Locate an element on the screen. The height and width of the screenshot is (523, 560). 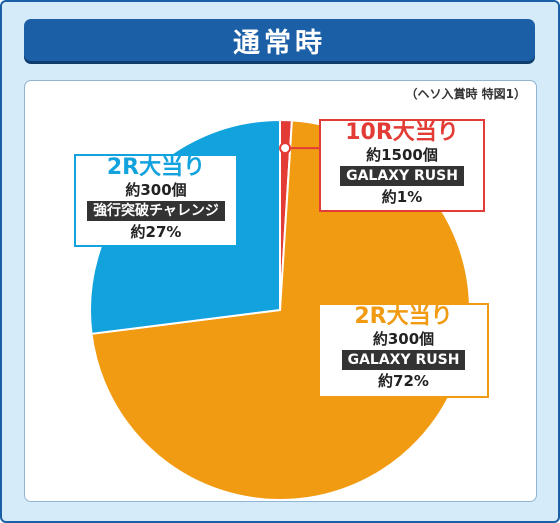
slice-label-percent: 約27% is located at coordinates (156, 232).